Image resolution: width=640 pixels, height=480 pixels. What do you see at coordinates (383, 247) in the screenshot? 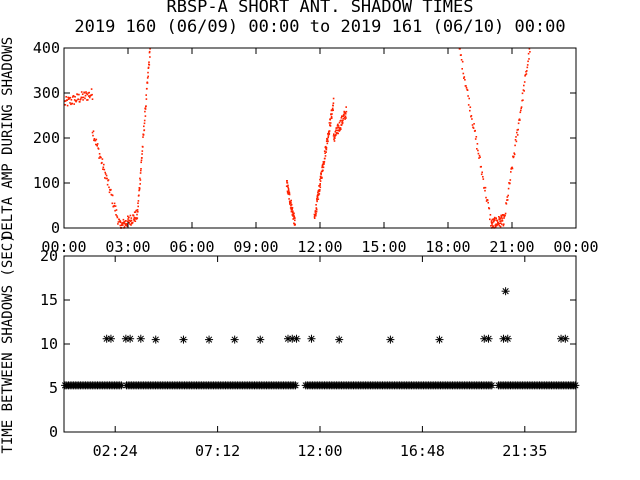
I see `top-xtick-label: 15:00` at bounding box center [383, 247].